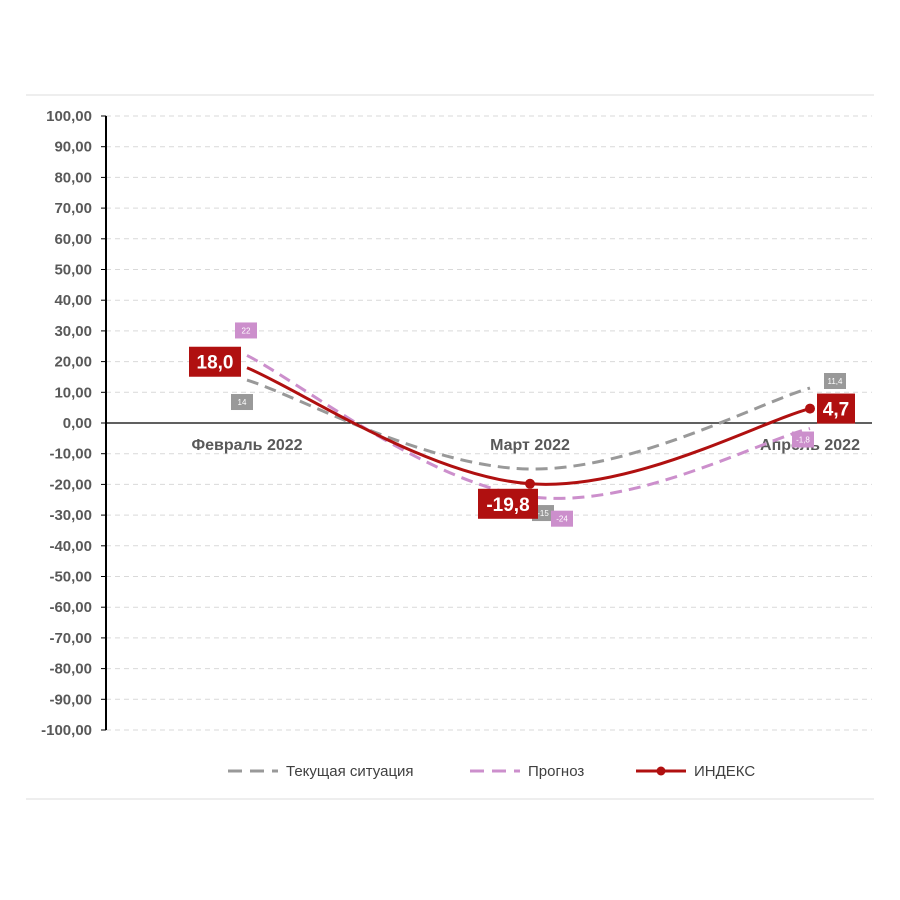 Image resolution: width=900 pixels, height=900 pixels. Describe the element at coordinates (530, 445) in the screenshot. I see `x-category-label: Март 2022` at that location.